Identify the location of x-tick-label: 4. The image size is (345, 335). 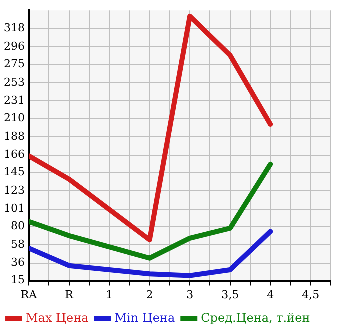
(270, 295).